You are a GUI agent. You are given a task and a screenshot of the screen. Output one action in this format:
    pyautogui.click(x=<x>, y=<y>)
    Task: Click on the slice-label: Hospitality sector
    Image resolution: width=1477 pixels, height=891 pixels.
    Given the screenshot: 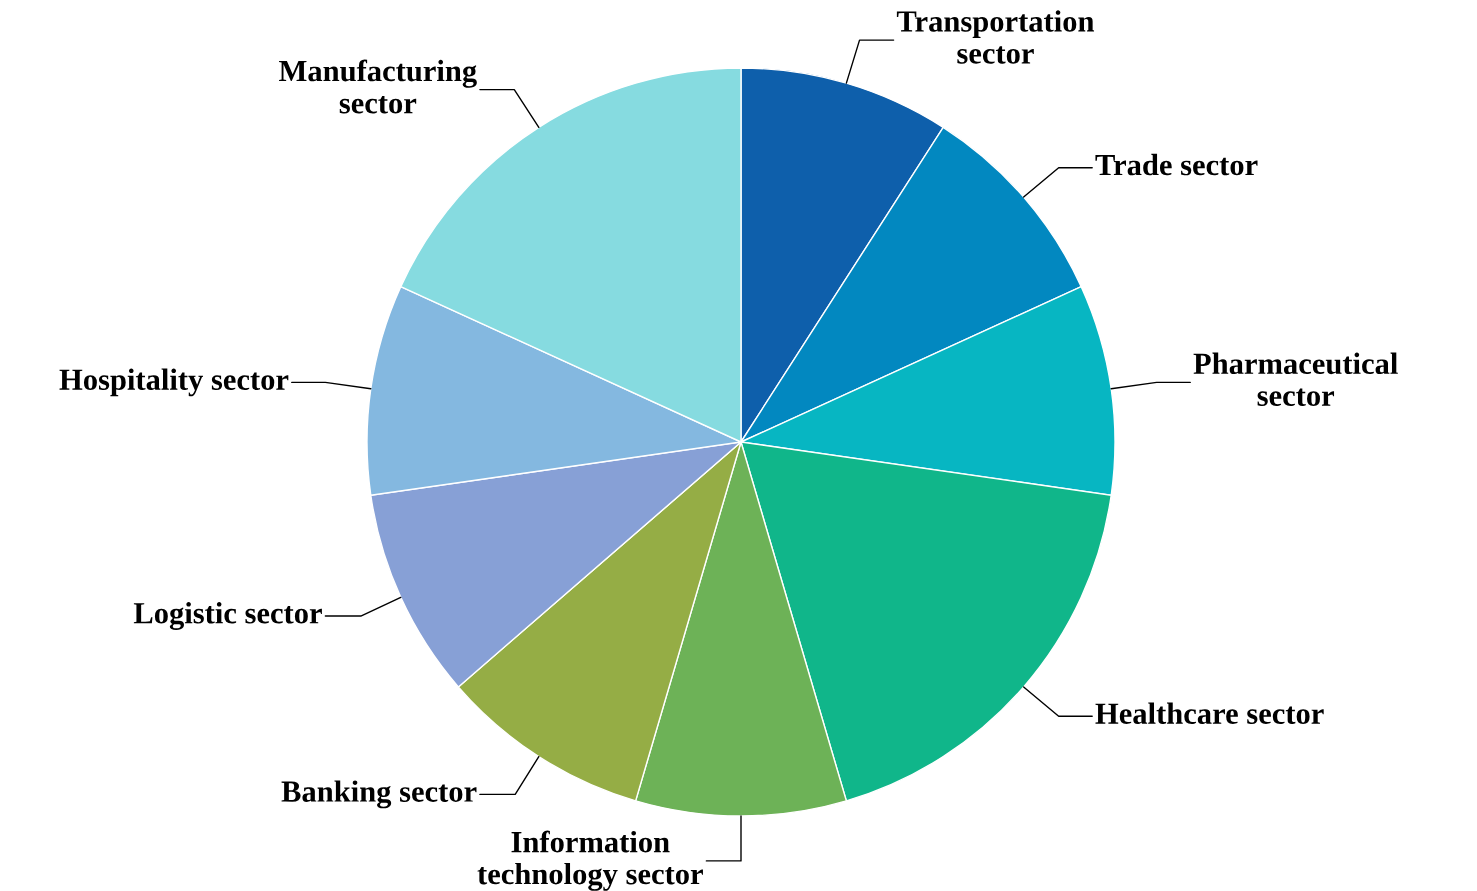 What is the action you would take?
    pyautogui.click(x=174, y=382)
    